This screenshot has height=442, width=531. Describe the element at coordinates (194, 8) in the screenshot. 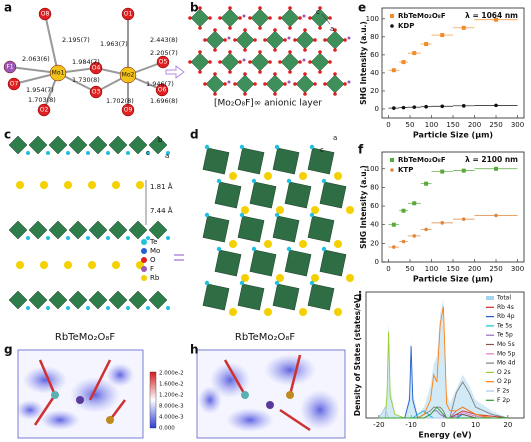

I see `panel-label: b` at that location.